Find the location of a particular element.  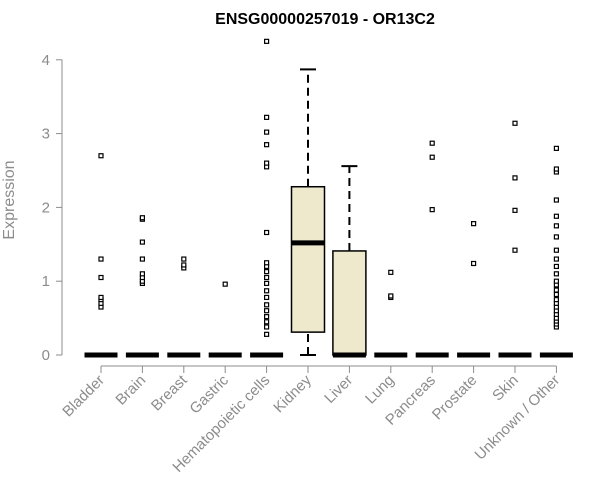

x-tick-label: Brain is located at coordinates (130, 390).